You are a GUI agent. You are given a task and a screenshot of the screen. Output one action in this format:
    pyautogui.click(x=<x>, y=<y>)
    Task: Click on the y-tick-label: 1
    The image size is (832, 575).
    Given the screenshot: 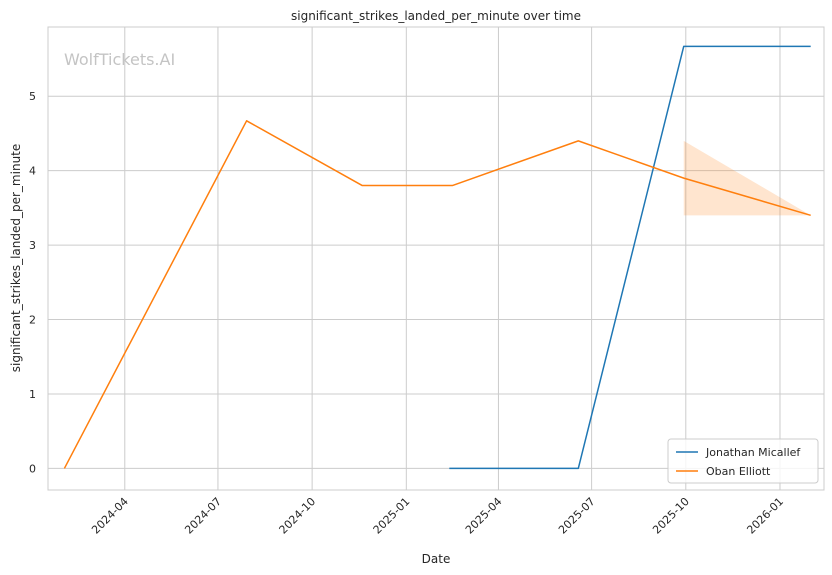 What is the action you would take?
    pyautogui.click(x=32, y=394)
    